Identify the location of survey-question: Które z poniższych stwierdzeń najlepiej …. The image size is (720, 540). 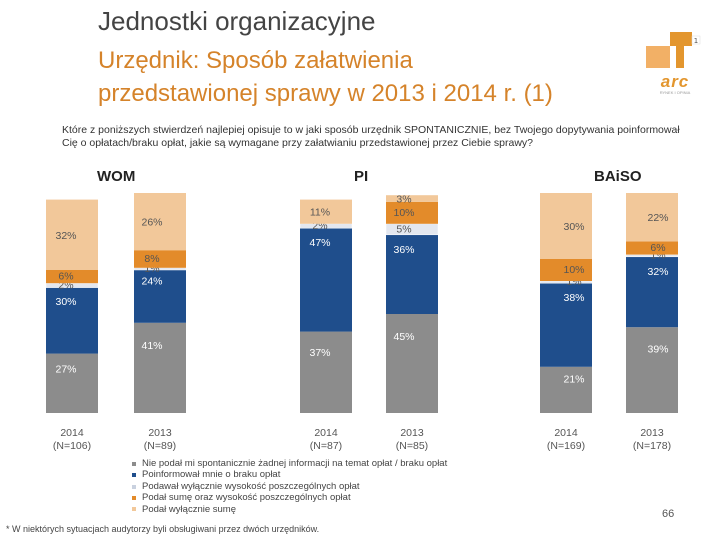
(371, 136).